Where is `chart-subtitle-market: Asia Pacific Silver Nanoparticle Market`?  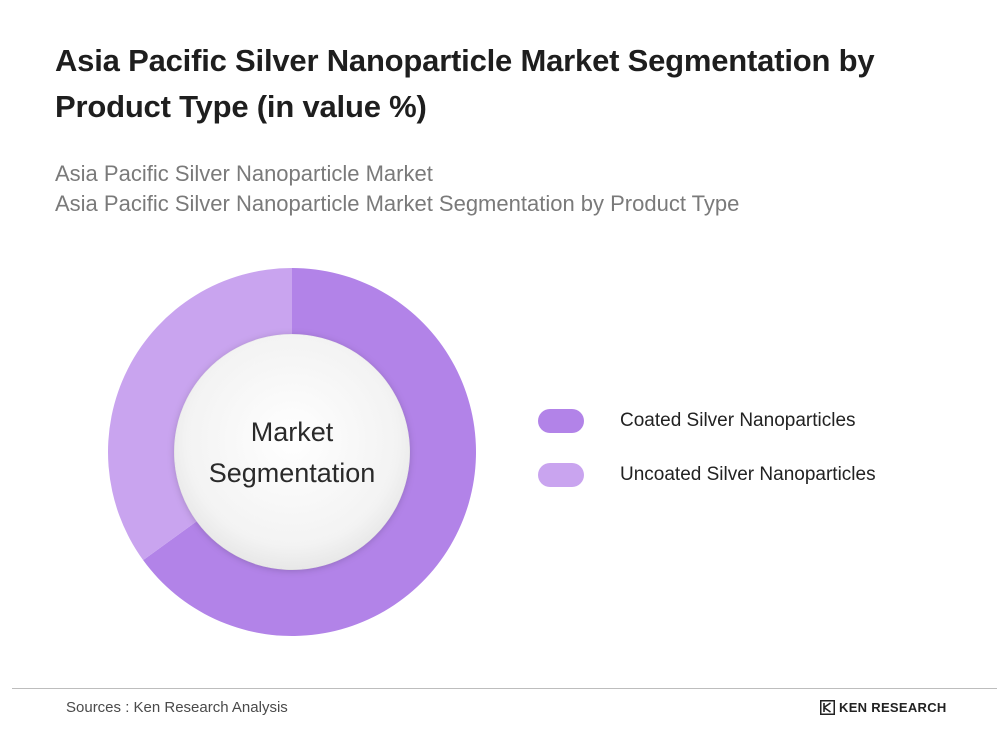
chart-subtitle-market: Asia Pacific Silver Nanoparticle Market is located at coordinates (244, 173).